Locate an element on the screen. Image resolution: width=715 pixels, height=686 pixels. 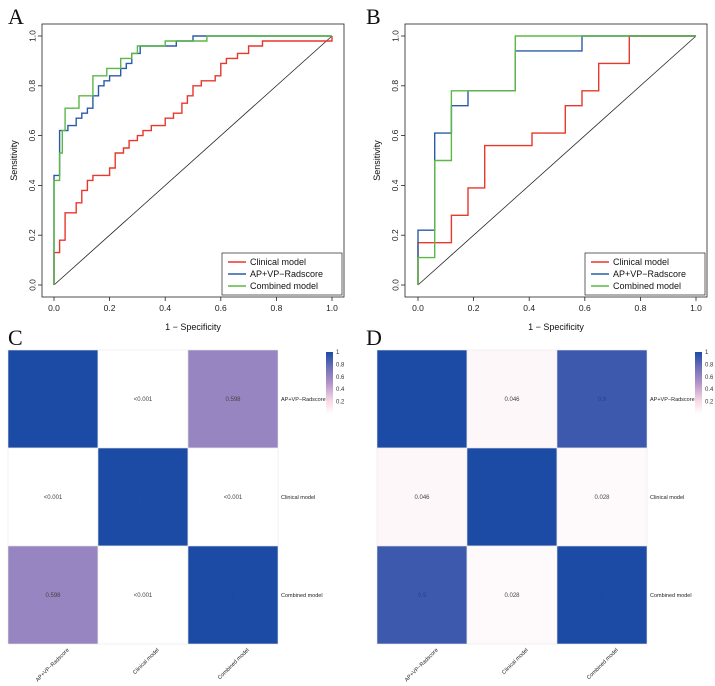
panel-letter-a: A is located at coordinates (16, 16).